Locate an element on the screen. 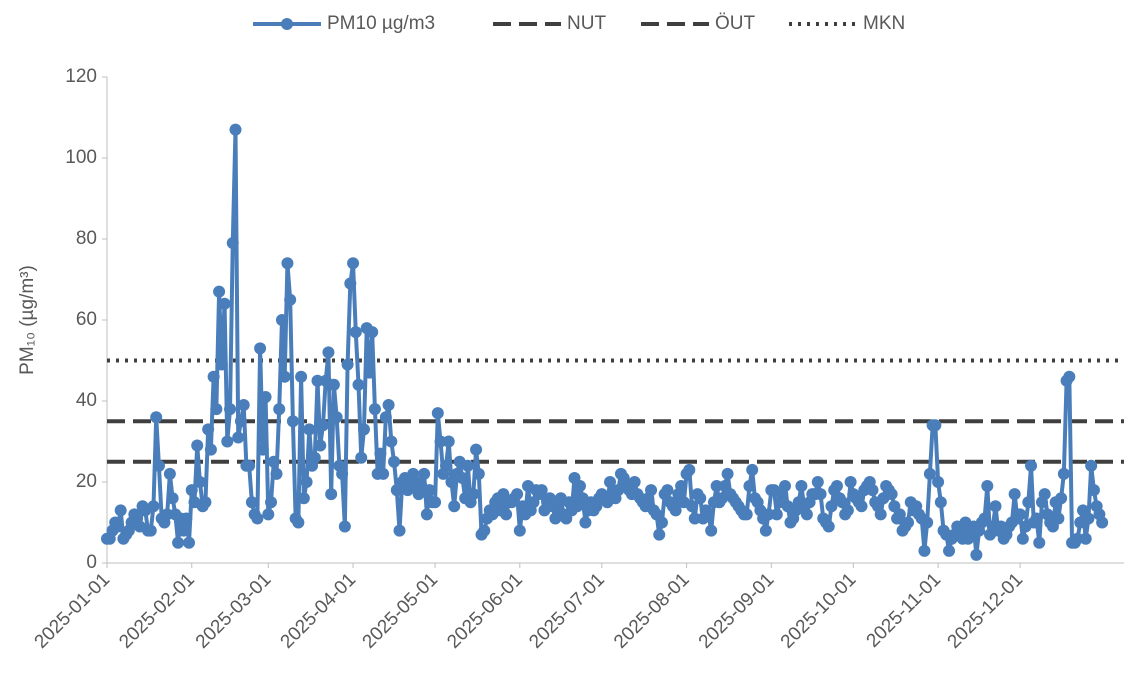  x-tick-label: 2025-01-01 is located at coordinates (72, 611).